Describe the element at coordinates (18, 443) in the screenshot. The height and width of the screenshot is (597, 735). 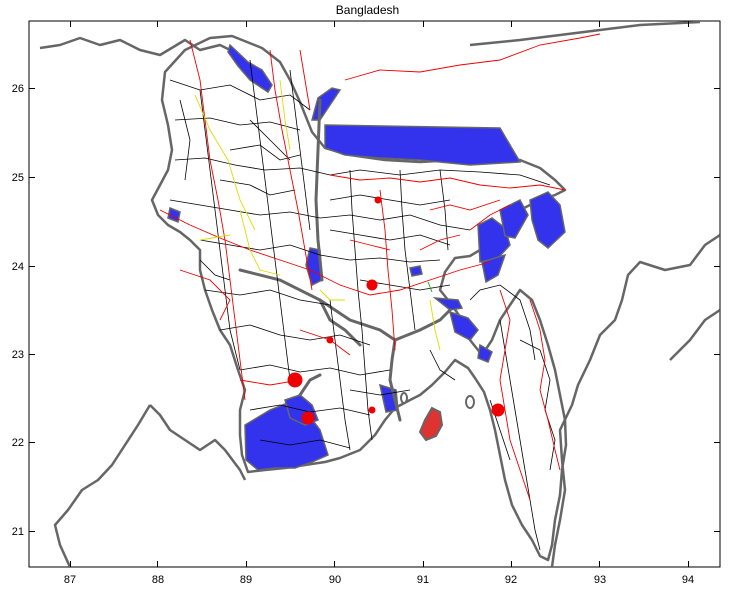
I see `y-tick-label: 22` at that location.